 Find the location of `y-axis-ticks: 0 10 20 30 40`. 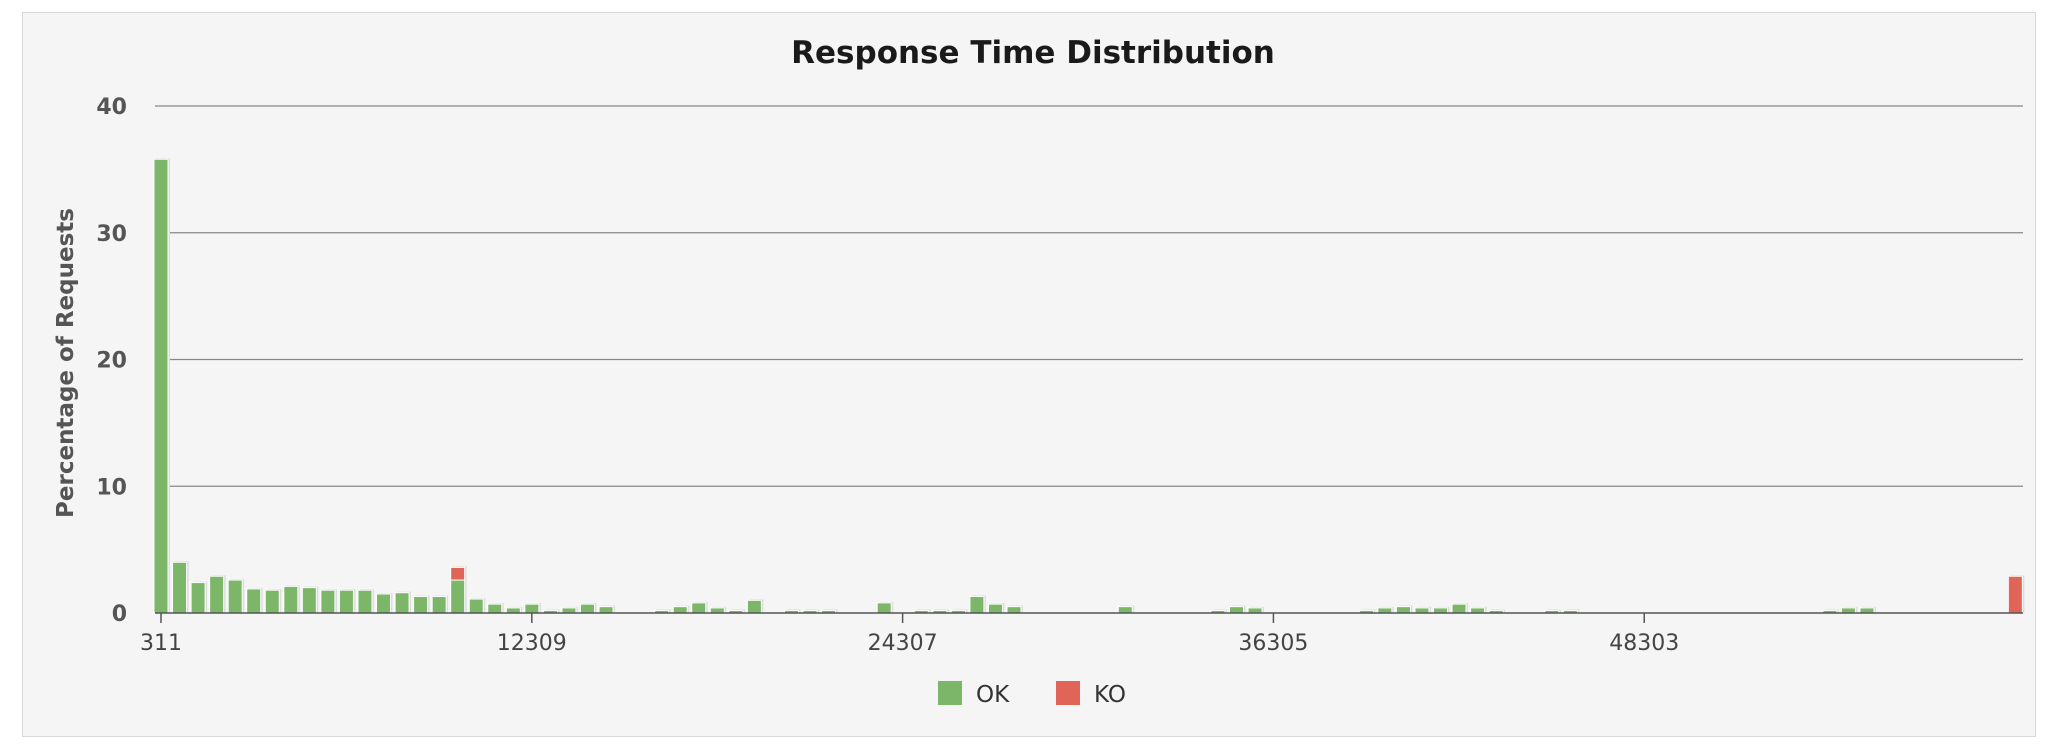

y-axis-ticks: 0 10 20 30 40 is located at coordinates (111, 361).